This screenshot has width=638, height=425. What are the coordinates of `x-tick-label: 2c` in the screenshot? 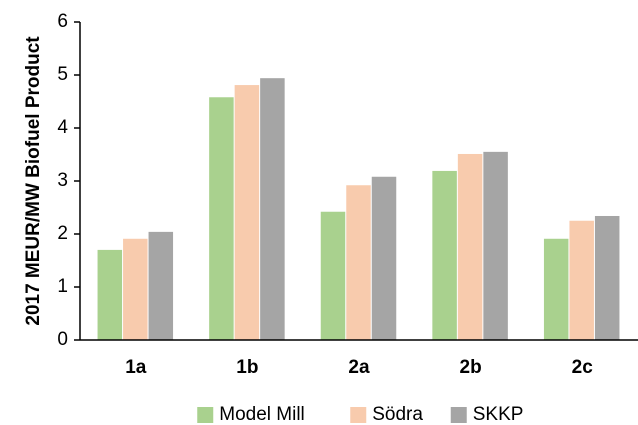 It's located at (583, 367).